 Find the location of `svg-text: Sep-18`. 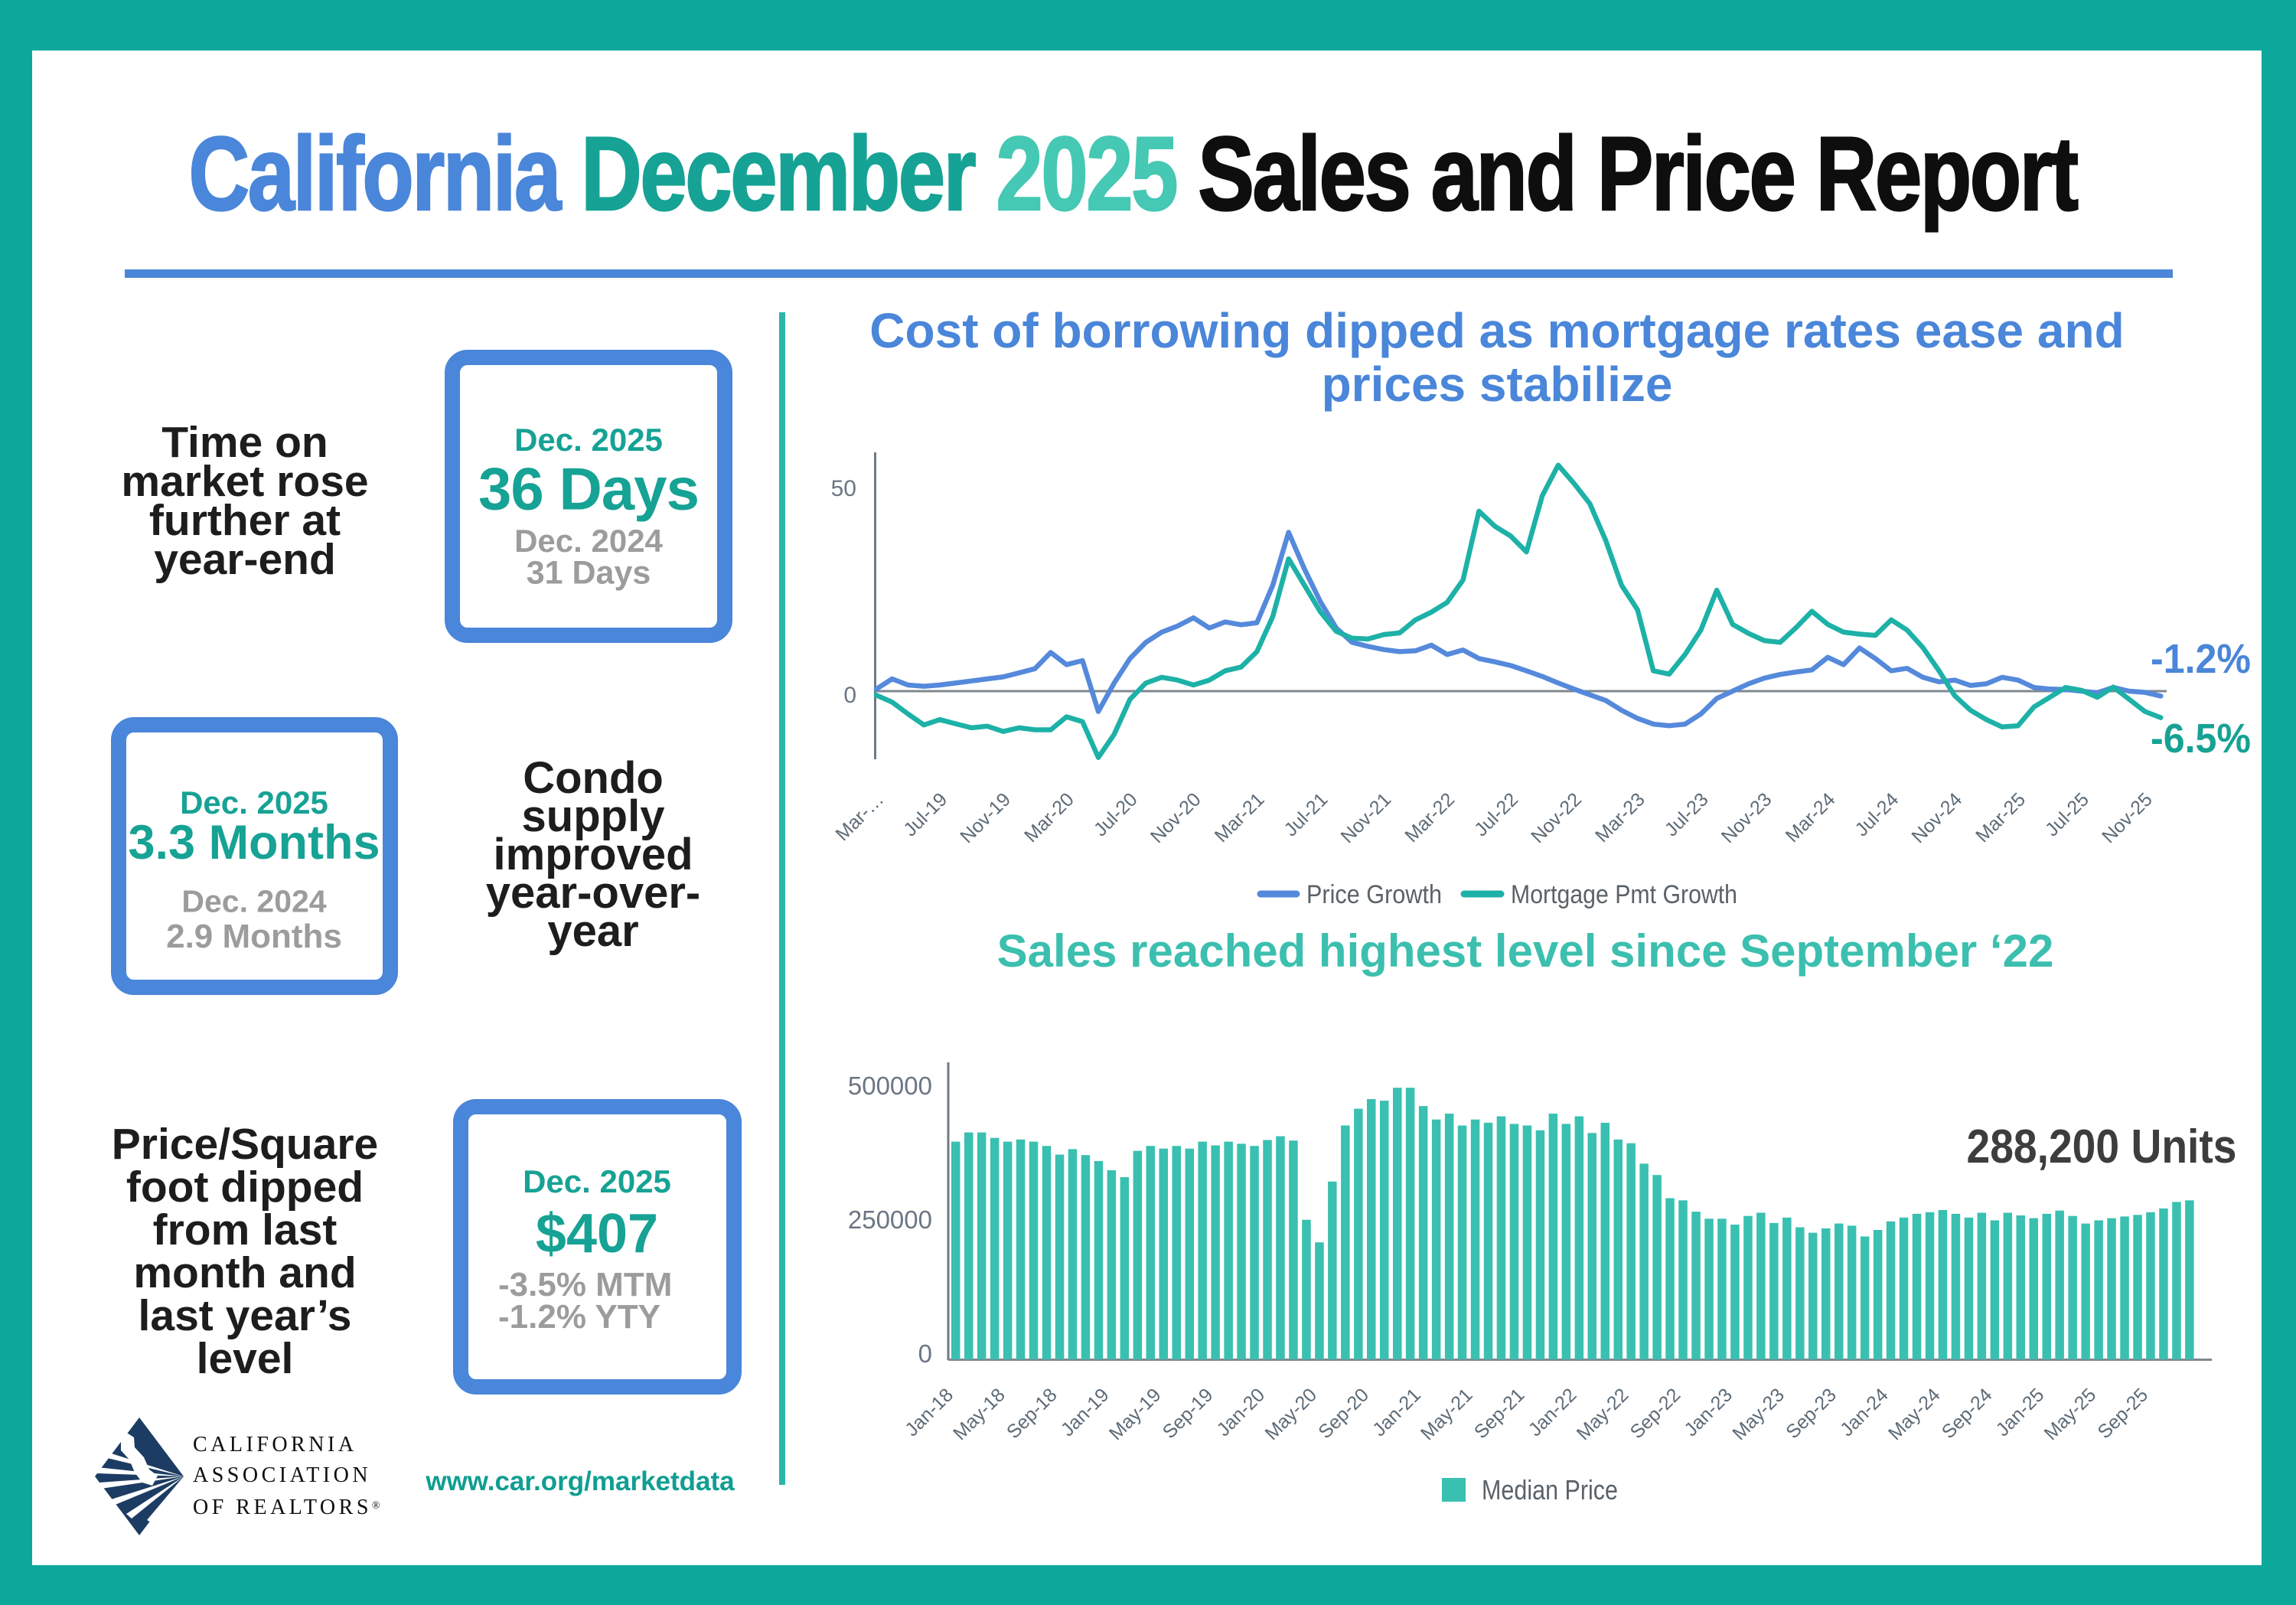

svg-text: Sep-18 is located at coordinates (1032, 1413).